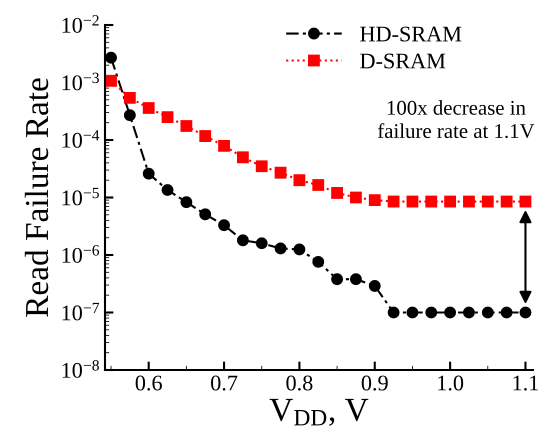  Describe the element at coordinates (149, 383) in the screenshot. I see `x-tick-label: 0.6` at that location.